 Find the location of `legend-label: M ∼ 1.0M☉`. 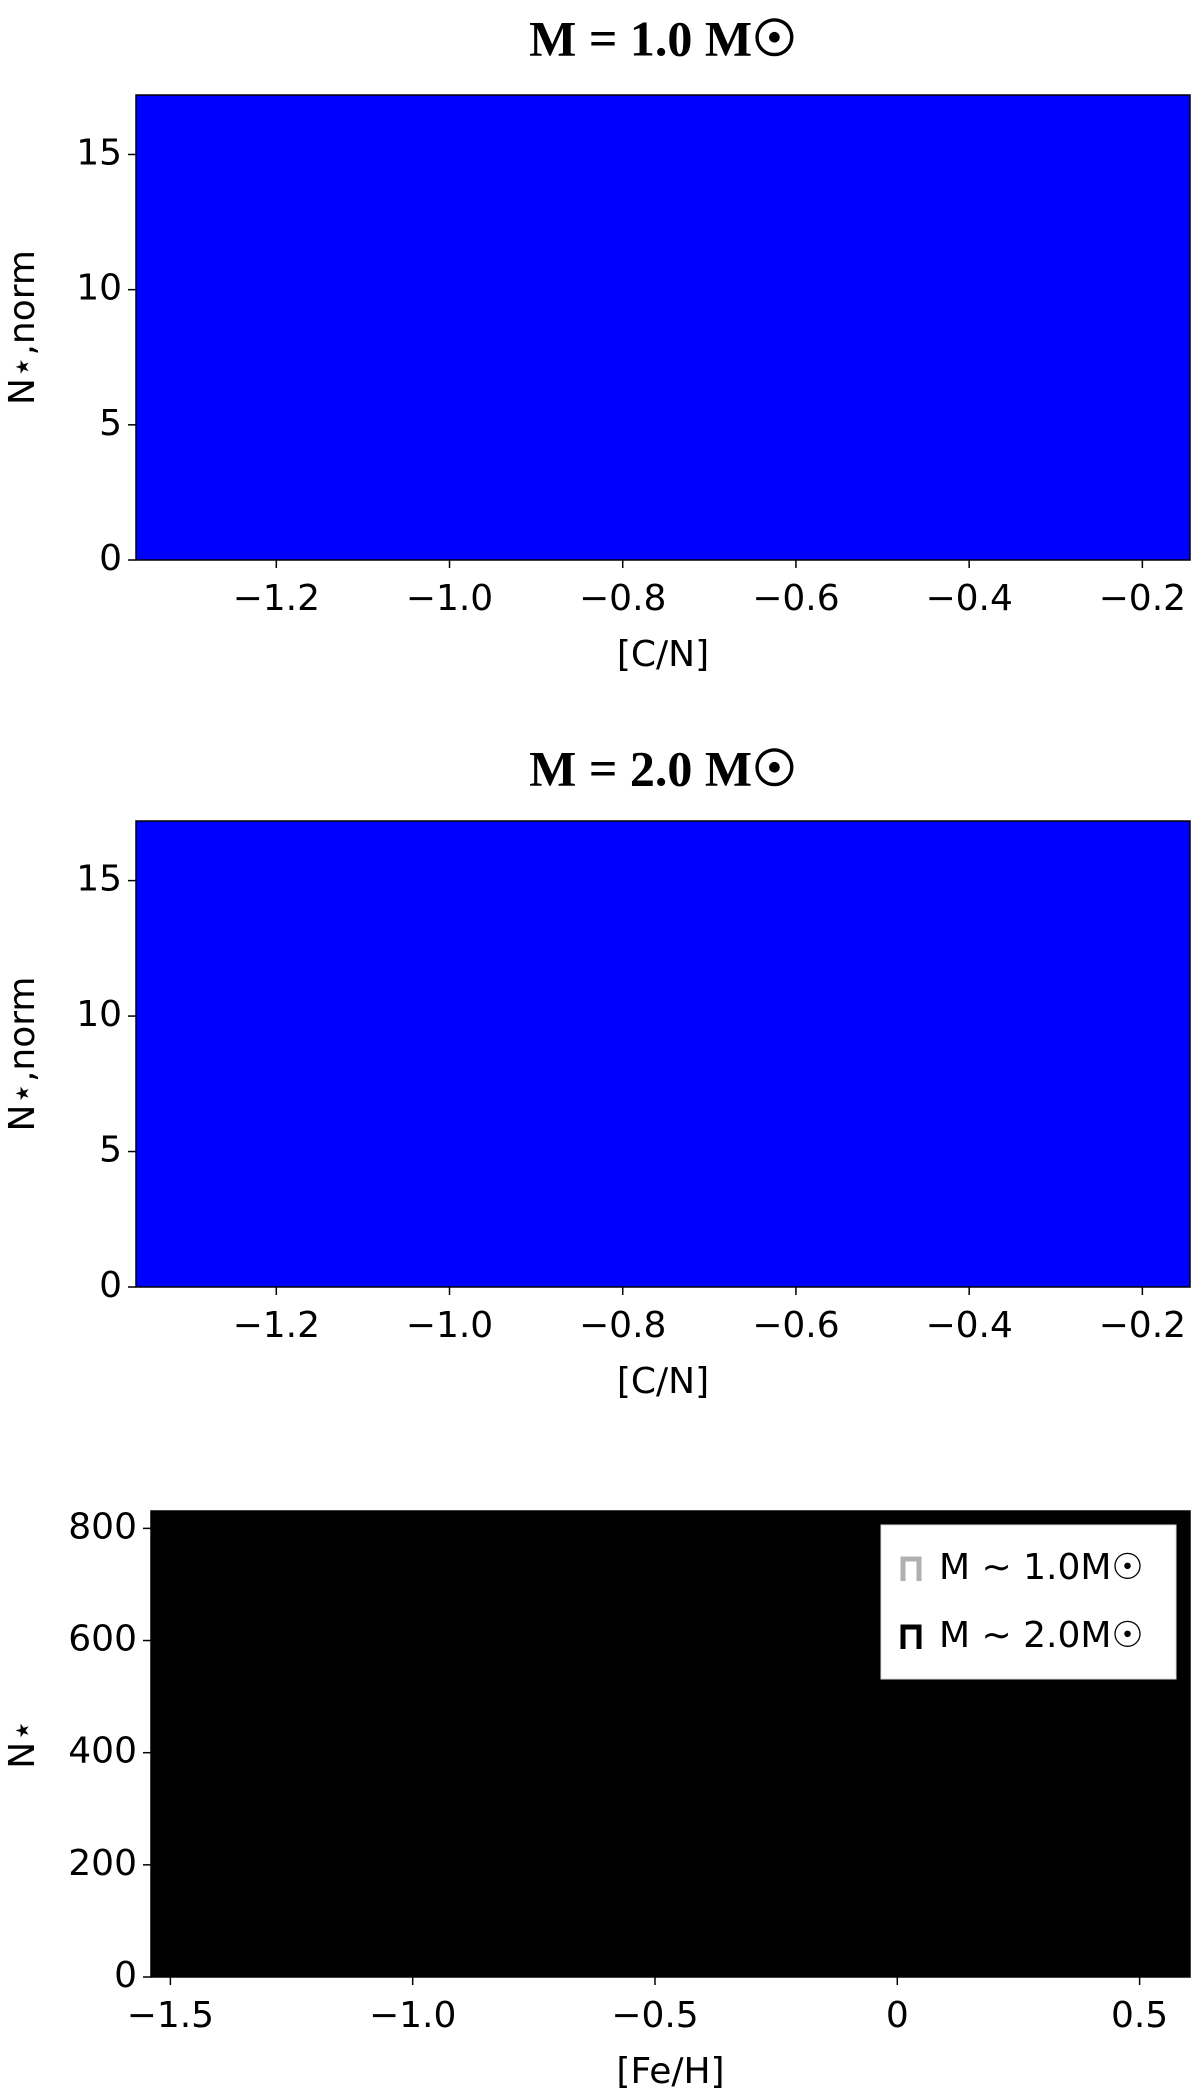

legend-label: M ∼ 1.0M☉ is located at coordinates (1041, 1567).